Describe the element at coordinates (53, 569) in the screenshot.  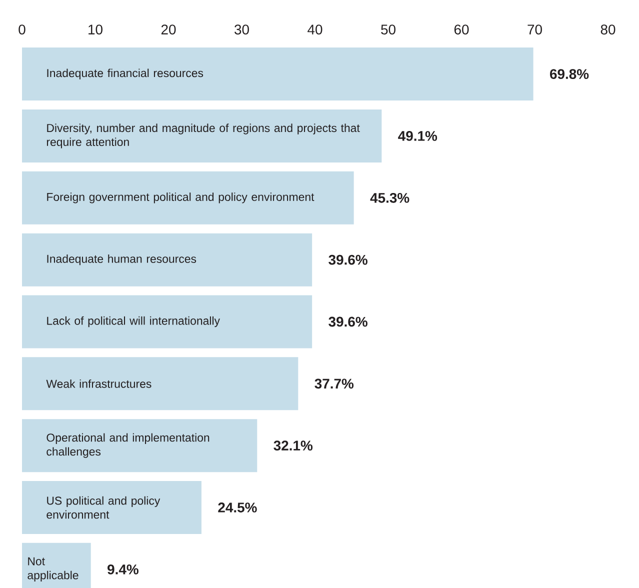
I see `y-tick-label: Not applicable` at that location.